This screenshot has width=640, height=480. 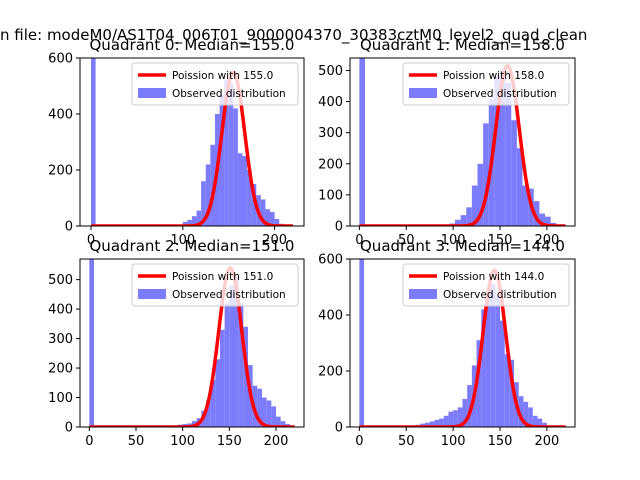 I want to click on quadrant-3-legend-box, so click(x=486, y=285).